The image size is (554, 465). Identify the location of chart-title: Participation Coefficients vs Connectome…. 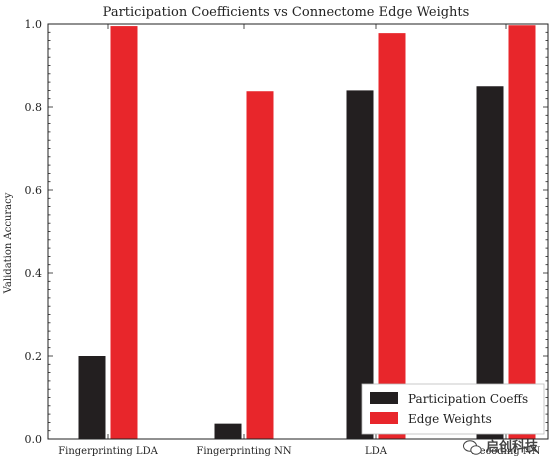
(286, 12).